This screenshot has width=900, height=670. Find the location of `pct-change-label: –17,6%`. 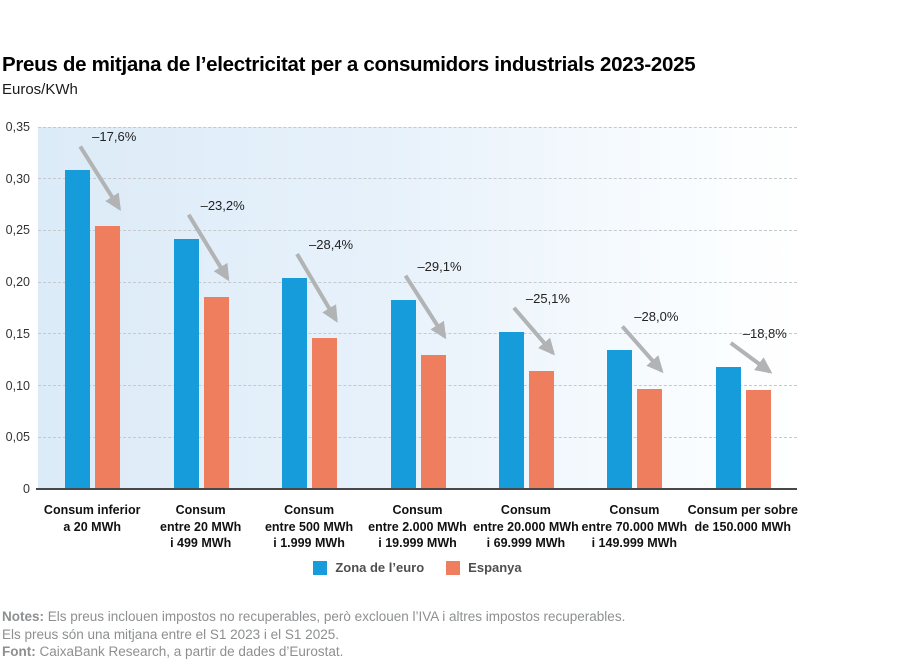

pct-change-label: –17,6% is located at coordinates (114, 137).